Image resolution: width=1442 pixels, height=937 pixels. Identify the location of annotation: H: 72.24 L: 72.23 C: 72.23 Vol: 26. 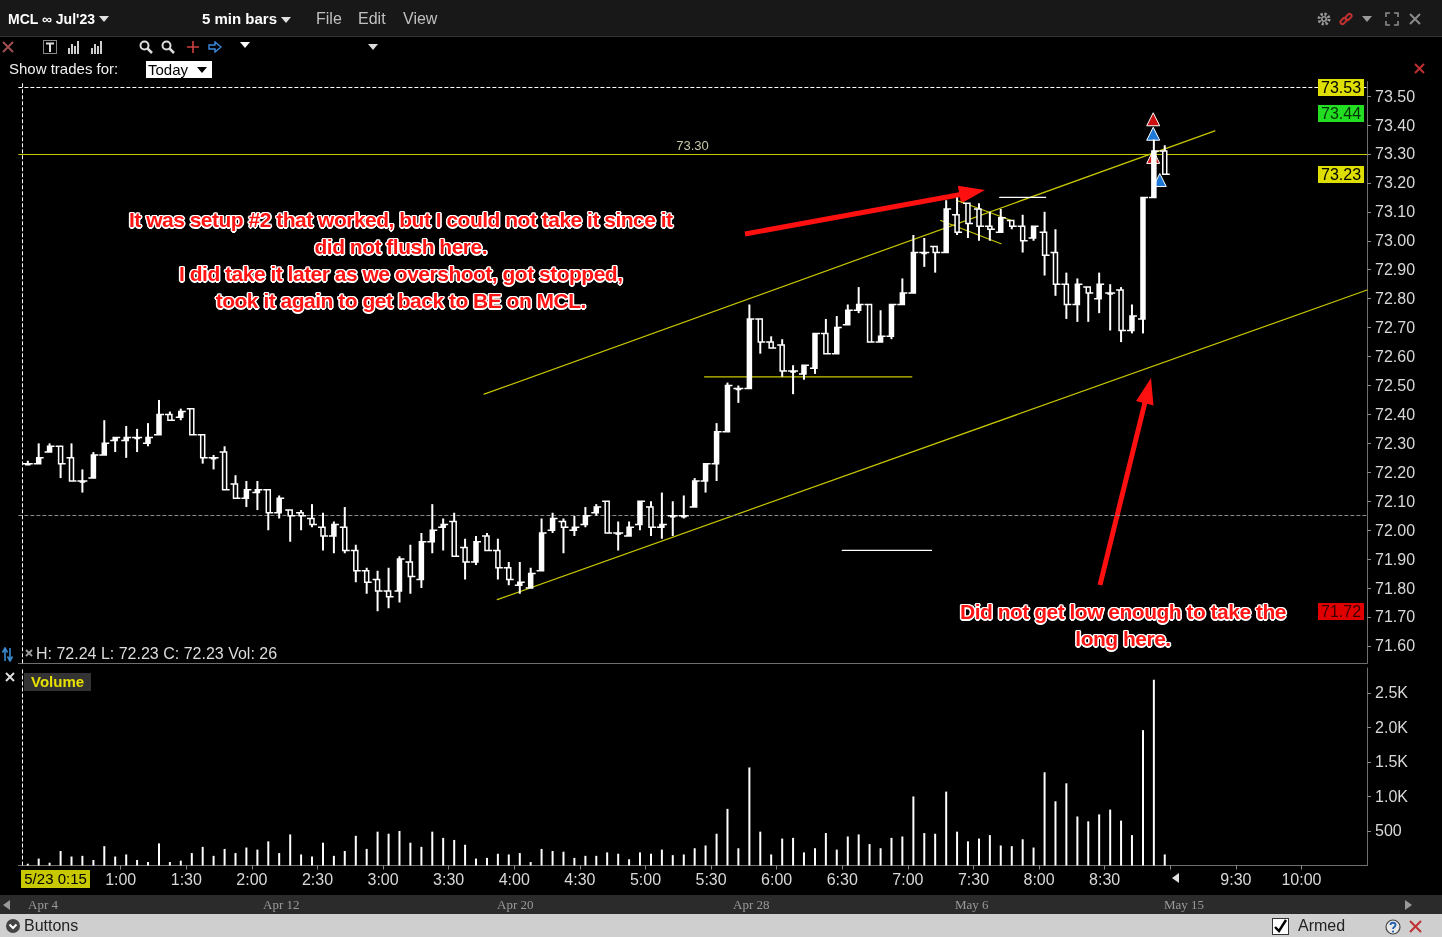
(157, 654).